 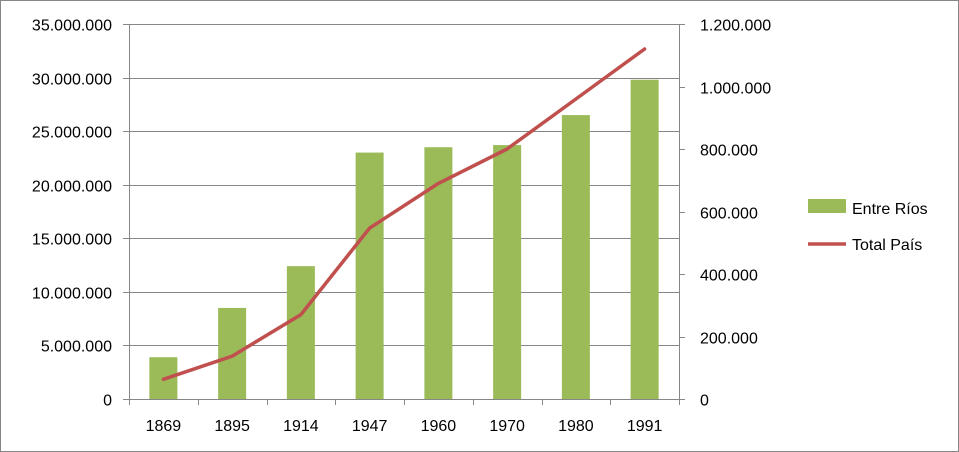 I want to click on y-right-tick-label: 200.000, so click(x=729, y=339).